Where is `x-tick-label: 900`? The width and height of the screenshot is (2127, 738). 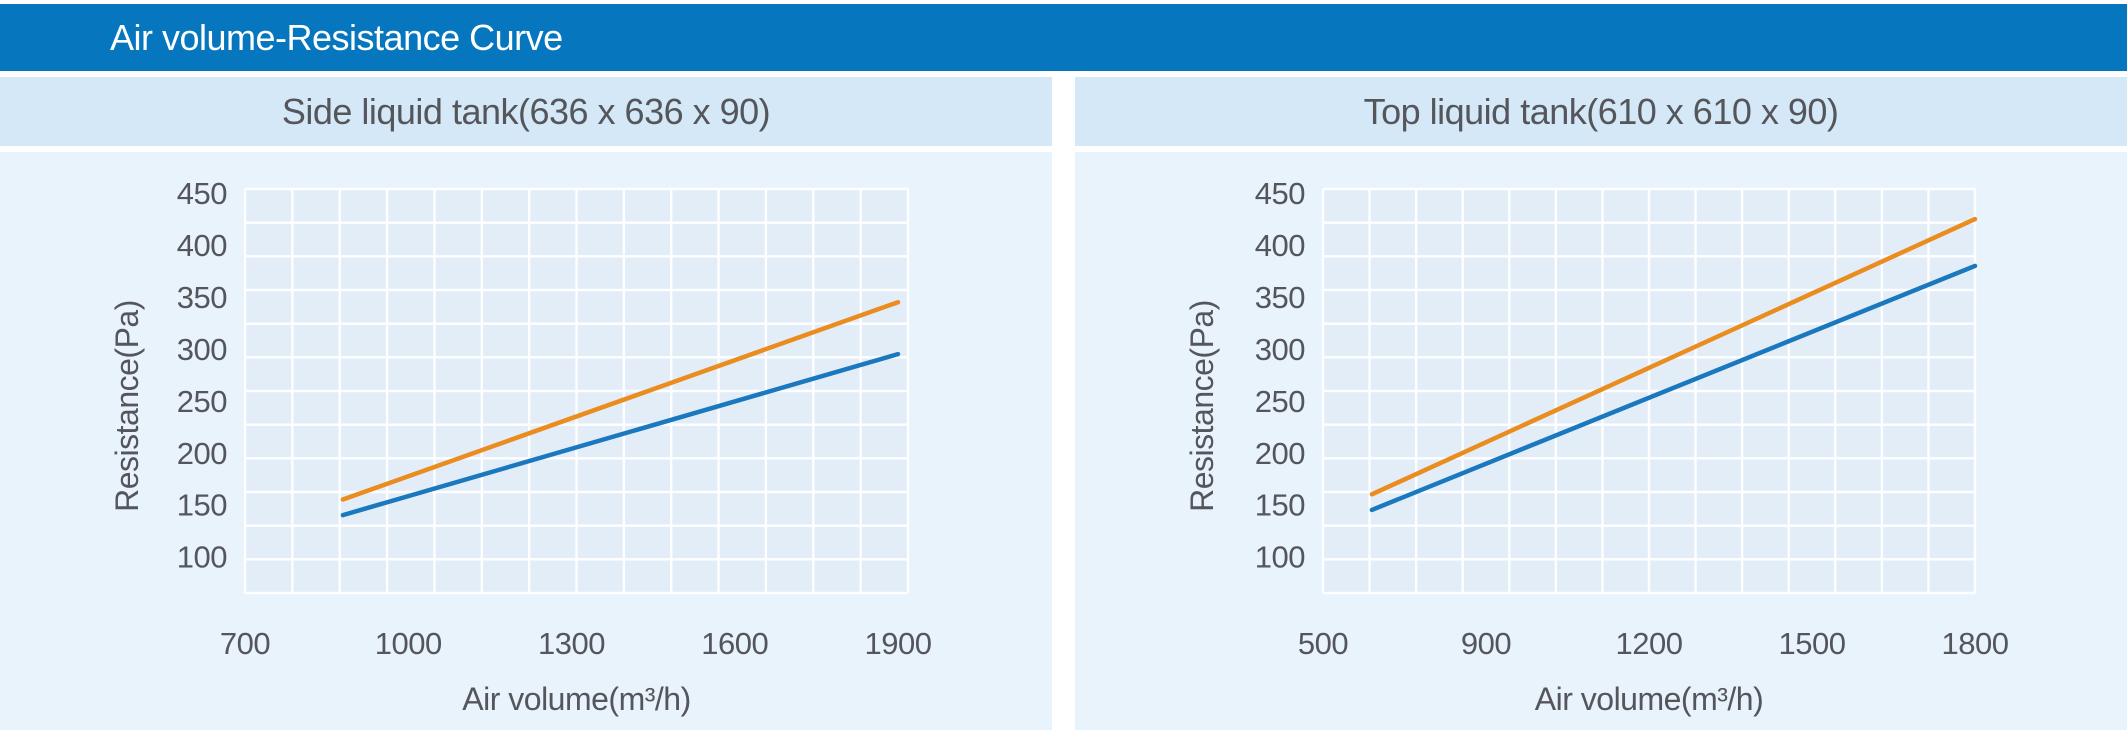 x-tick-label: 900 is located at coordinates (1486, 643).